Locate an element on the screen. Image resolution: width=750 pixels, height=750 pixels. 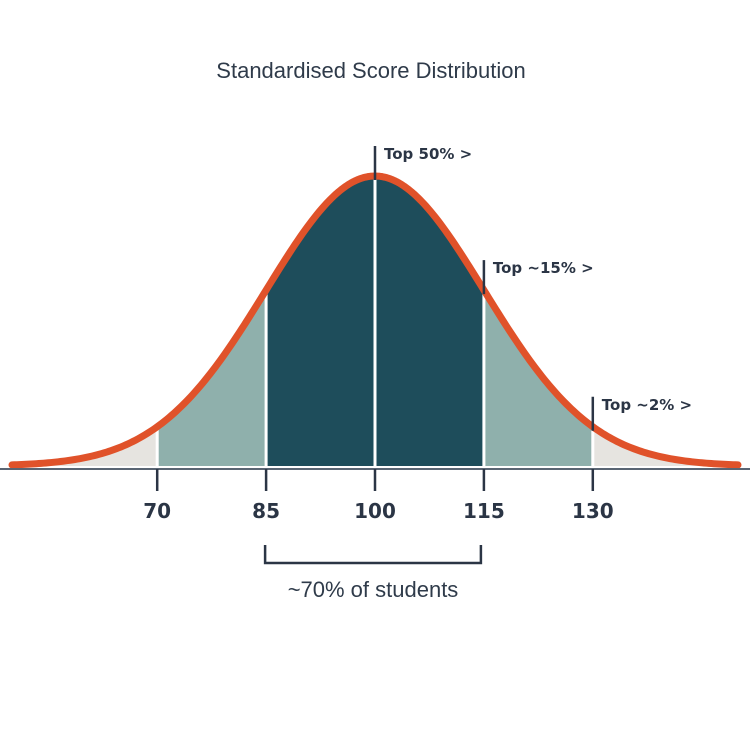
marker-label-100: Top 50% > is located at coordinates (428, 154).